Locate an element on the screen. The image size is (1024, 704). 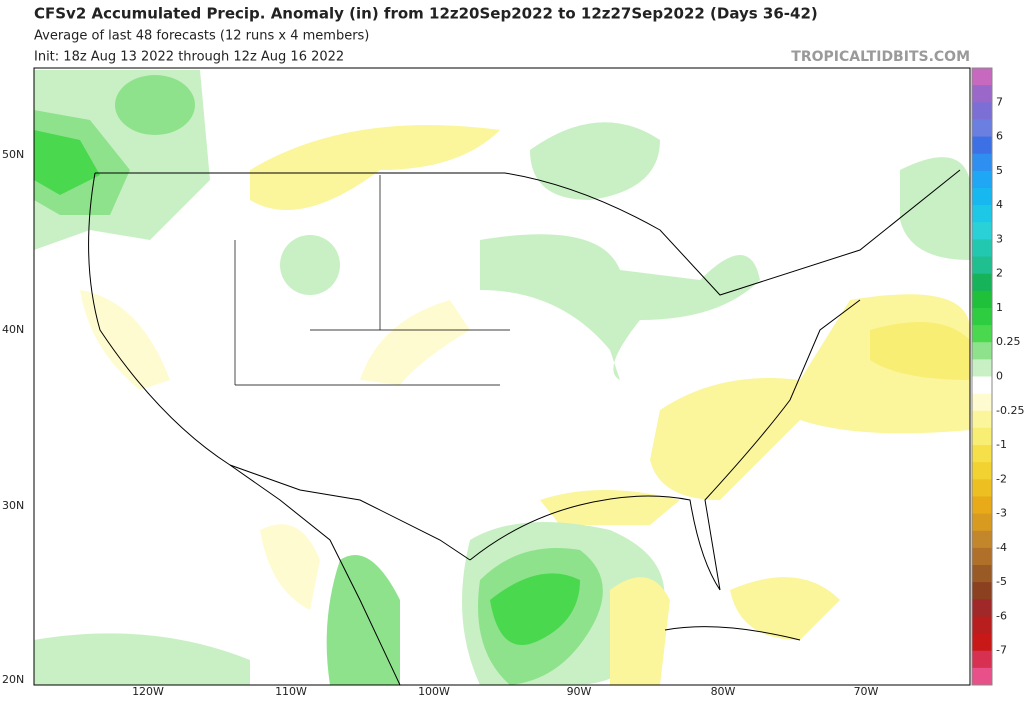
colorbar-label: -0.25 is located at coordinates (1010, 410).